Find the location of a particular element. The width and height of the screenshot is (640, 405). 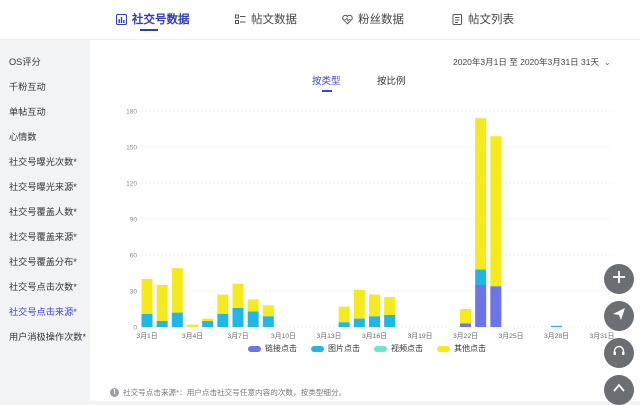

send-icon is located at coordinates (619, 316).